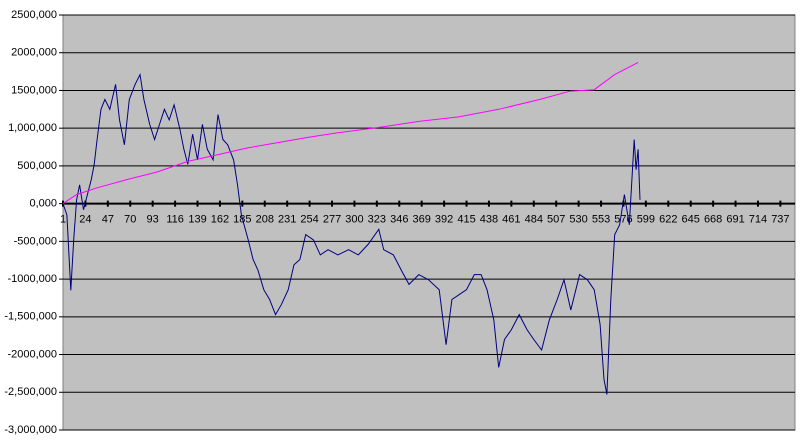 Image resolution: width=800 pixels, height=440 pixels. Describe the element at coordinates (354, 220) in the screenshot. I see `x-tick-label: 300` at that location.